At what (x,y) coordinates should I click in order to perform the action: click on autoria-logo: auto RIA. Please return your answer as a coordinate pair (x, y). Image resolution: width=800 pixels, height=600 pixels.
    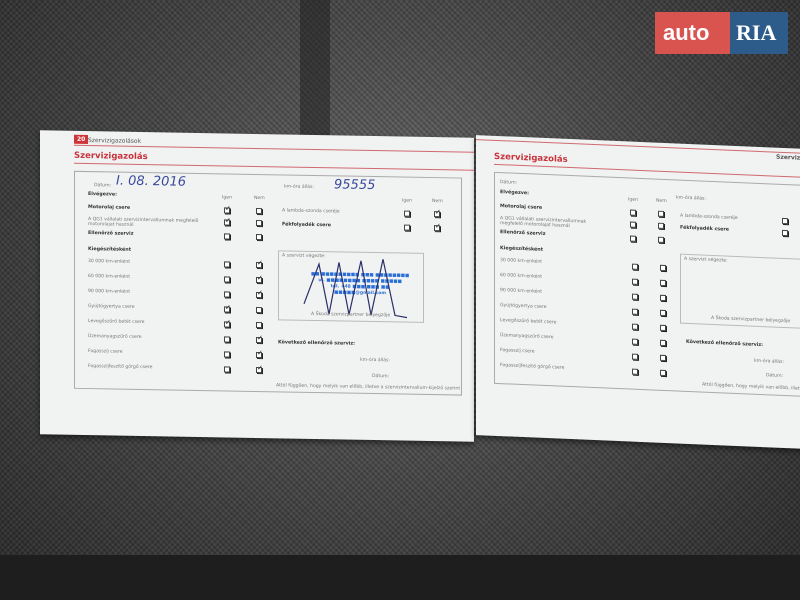
    Looking at the image, I should click on (721, 33).